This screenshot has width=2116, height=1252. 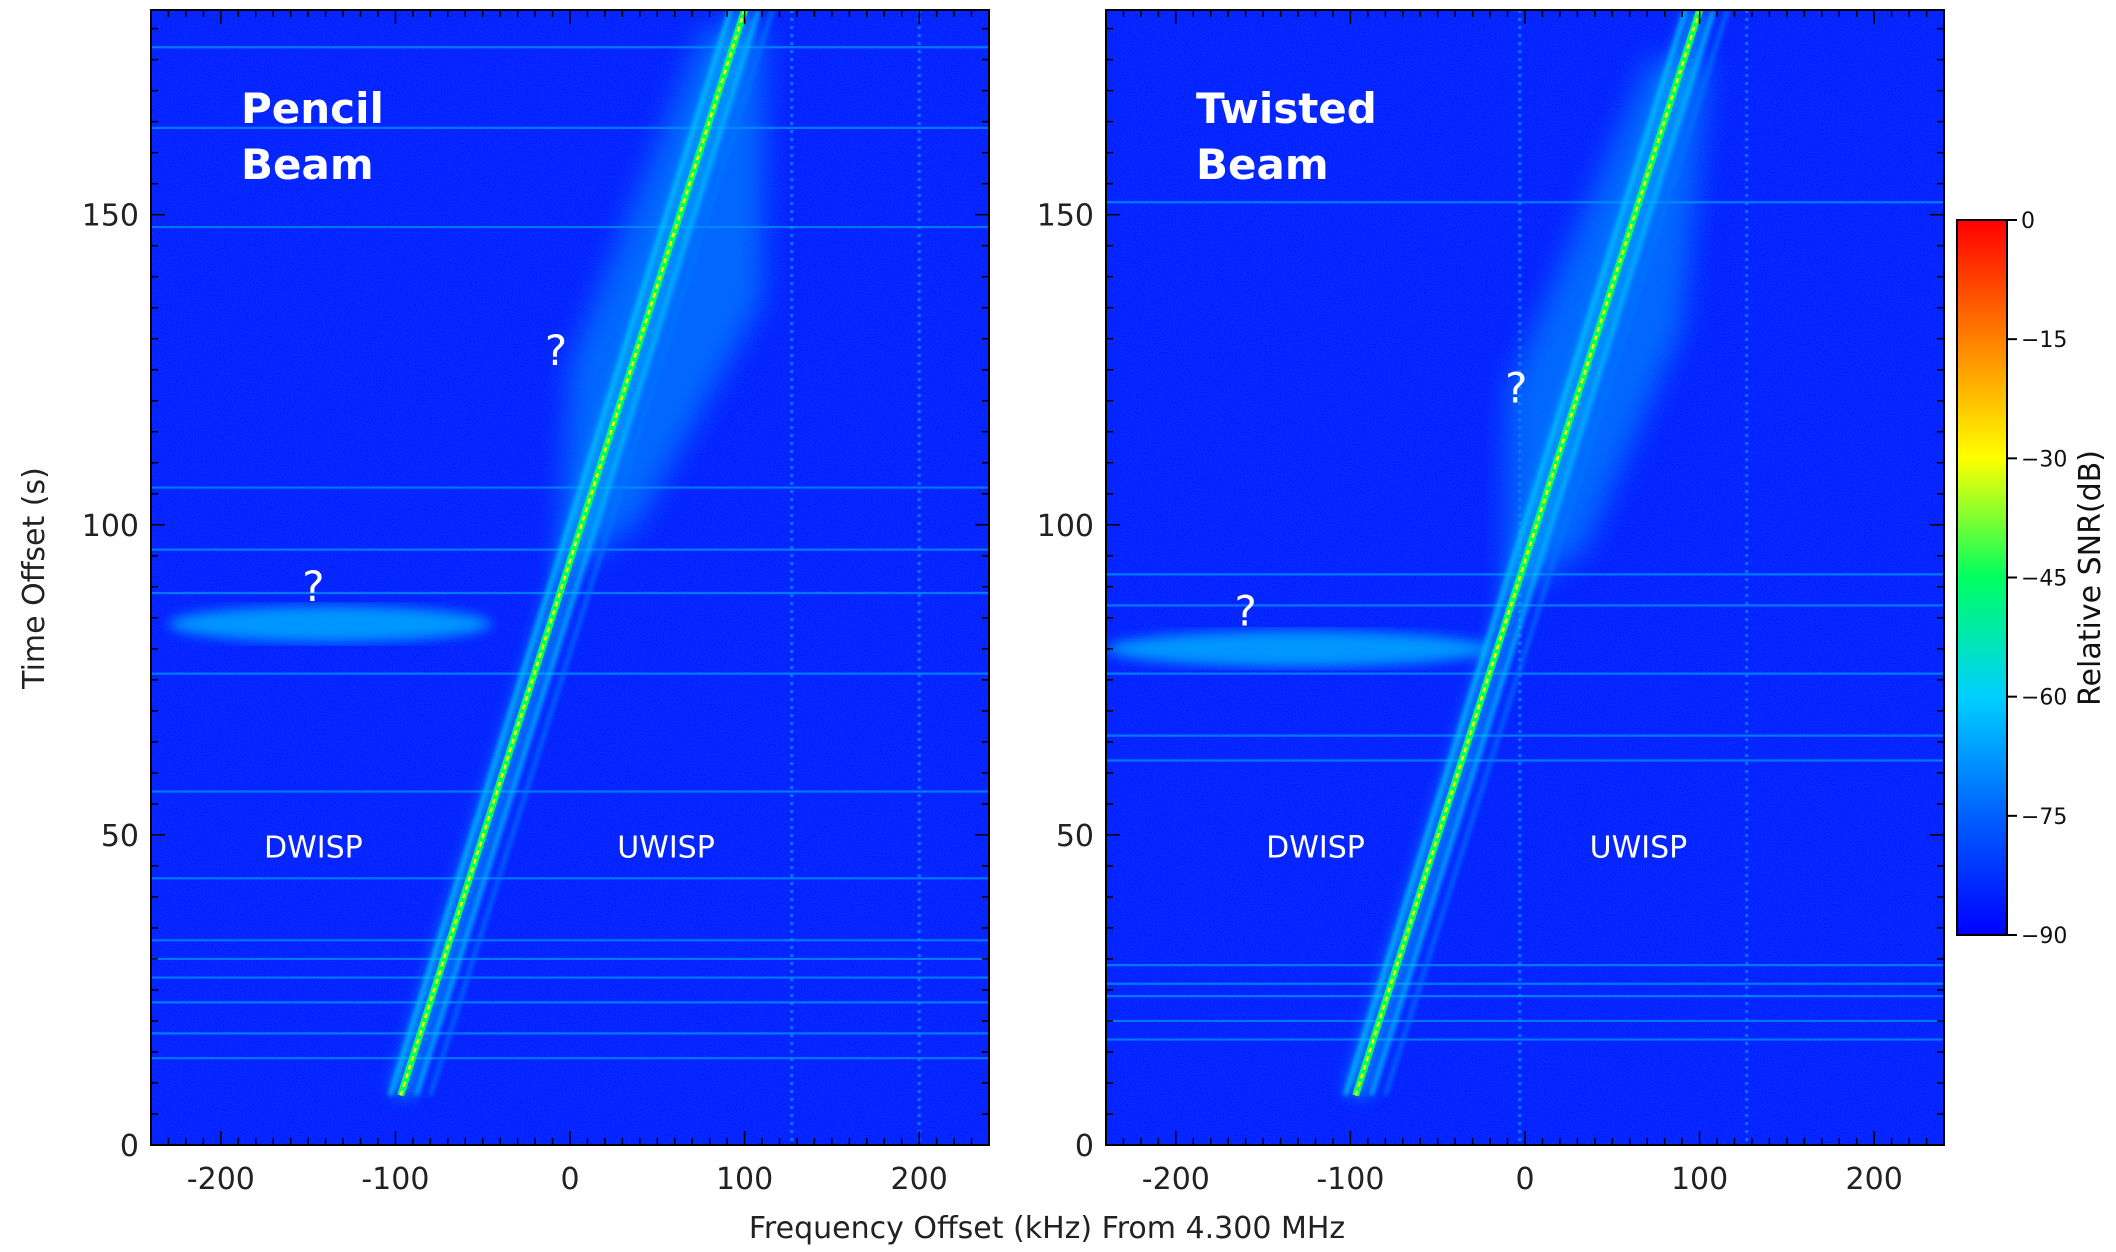 What do you see at coordinates (1982, 577) in the screenshot?
I see `colorbar-gradient` at bounding box center [1982, 577].